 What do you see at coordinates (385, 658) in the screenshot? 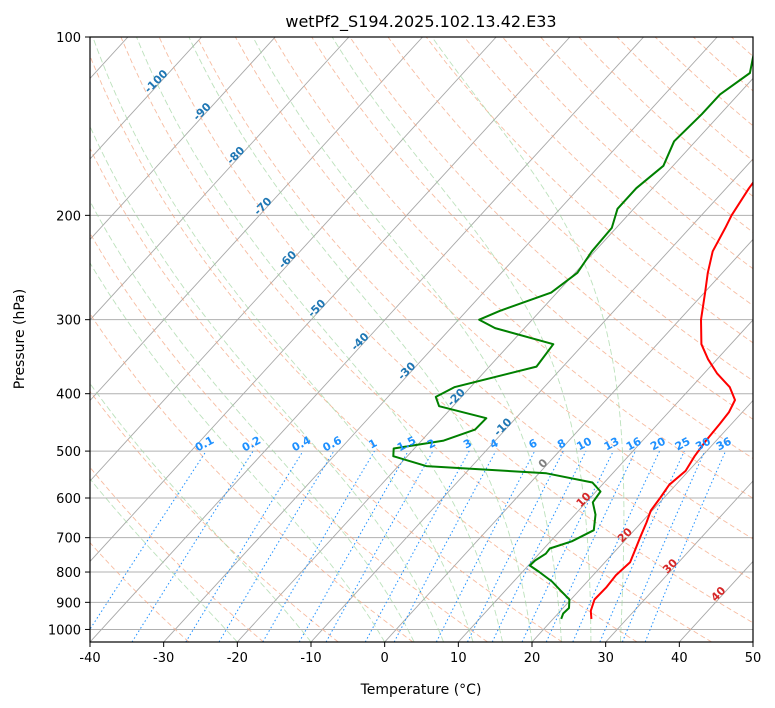
I see `x-tick-label: 0` at bounding box center [385, 658].